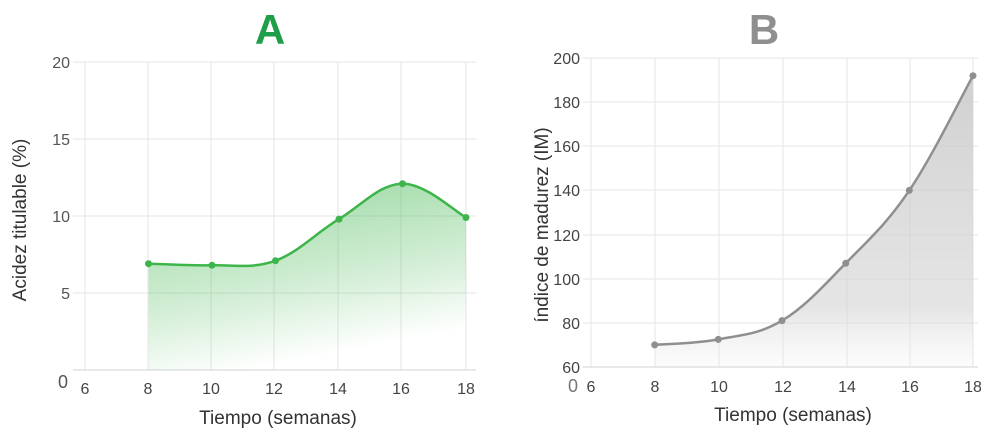 This screenshot has width=981, height=429. Describe the element at coordinates (278, 418) in the screenshot. I see `chart-a-x-axis-label: Tiempo (semanas)` at that location.